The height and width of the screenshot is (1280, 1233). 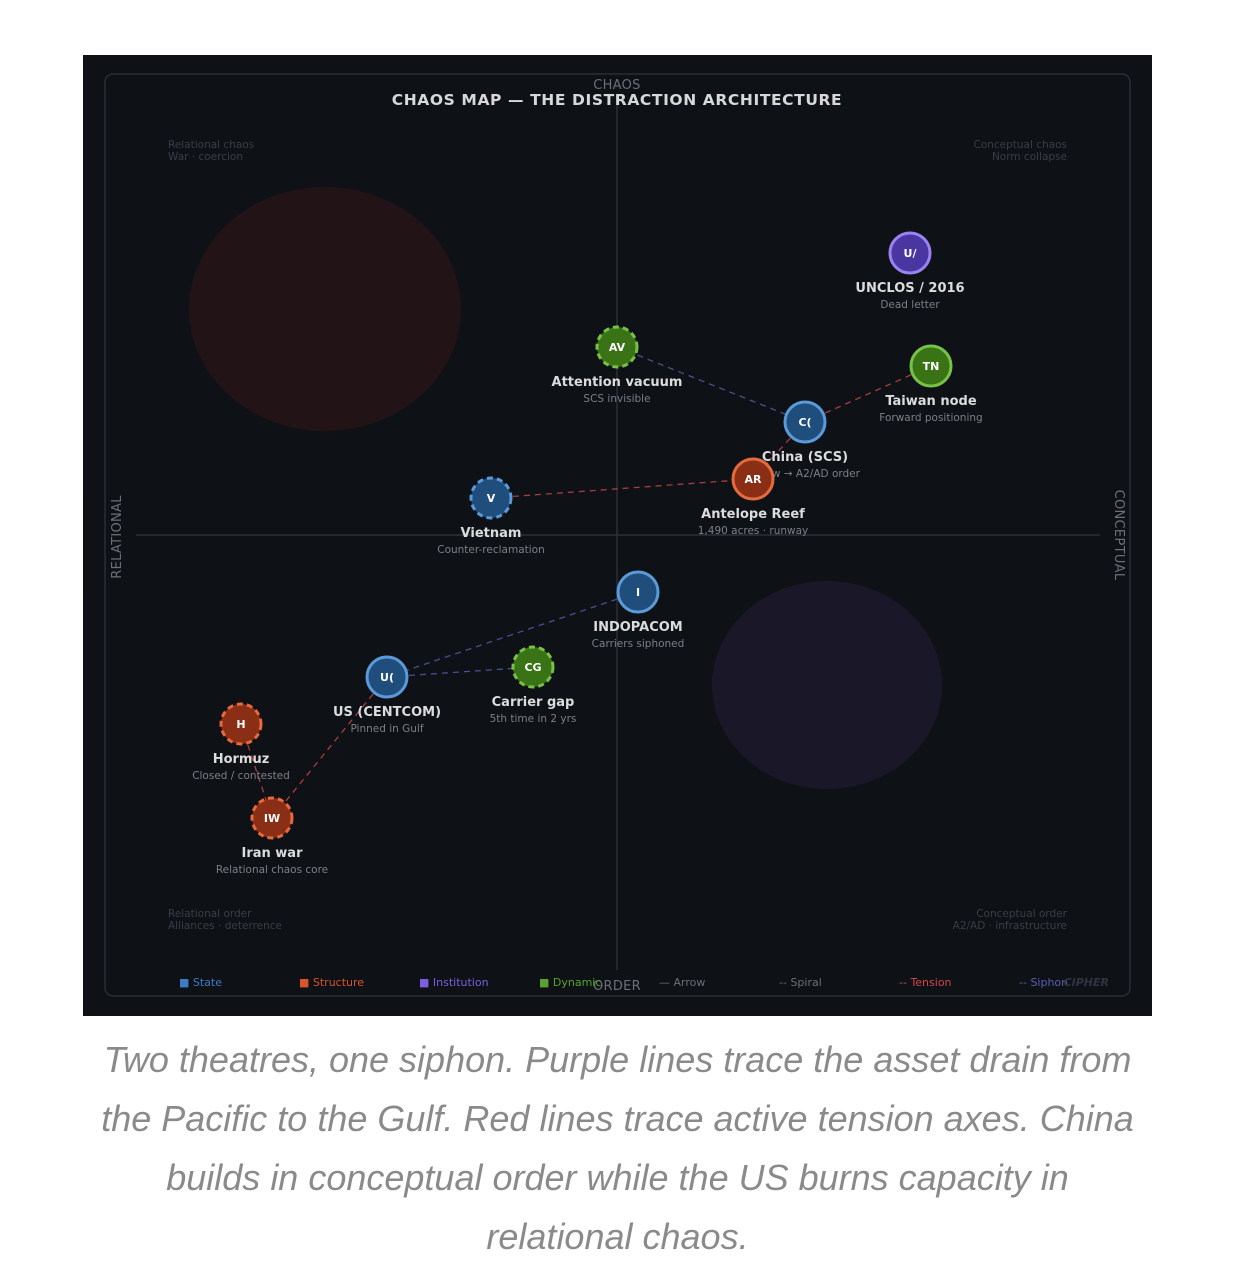 I want to click on legend-symbol-structure: ■, so click(x=306, y=982).